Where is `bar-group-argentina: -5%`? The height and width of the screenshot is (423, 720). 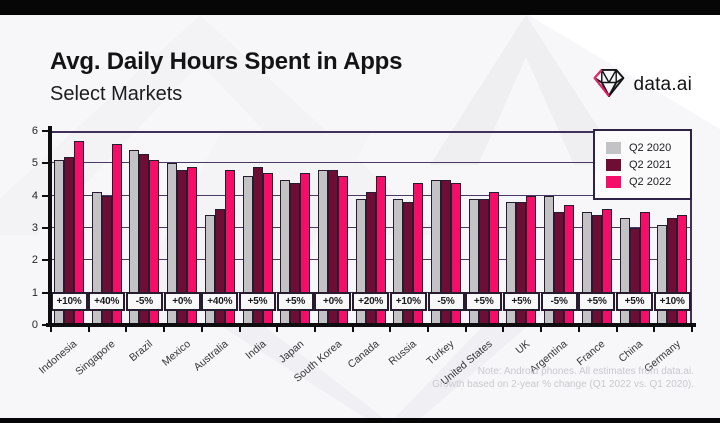 bar-group-argentina: -5% is located at coordinates (559, 228).